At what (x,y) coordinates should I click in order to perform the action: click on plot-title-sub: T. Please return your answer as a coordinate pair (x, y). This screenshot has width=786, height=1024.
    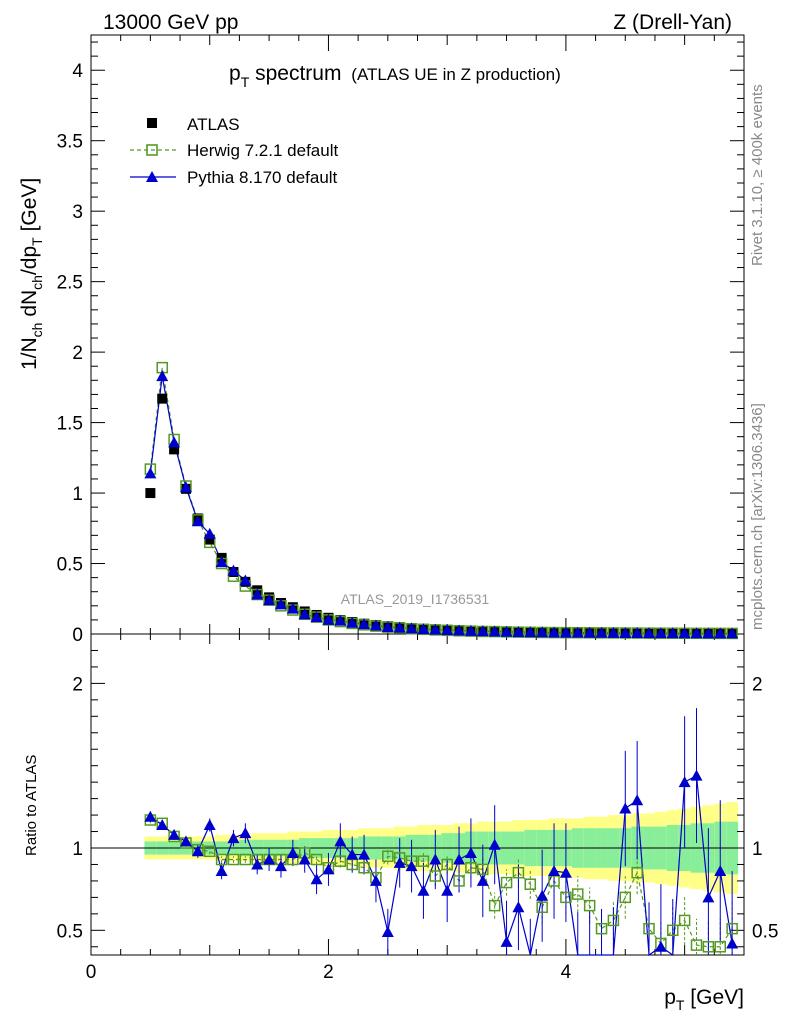
    Looking at the image, I should click on (245, 82).